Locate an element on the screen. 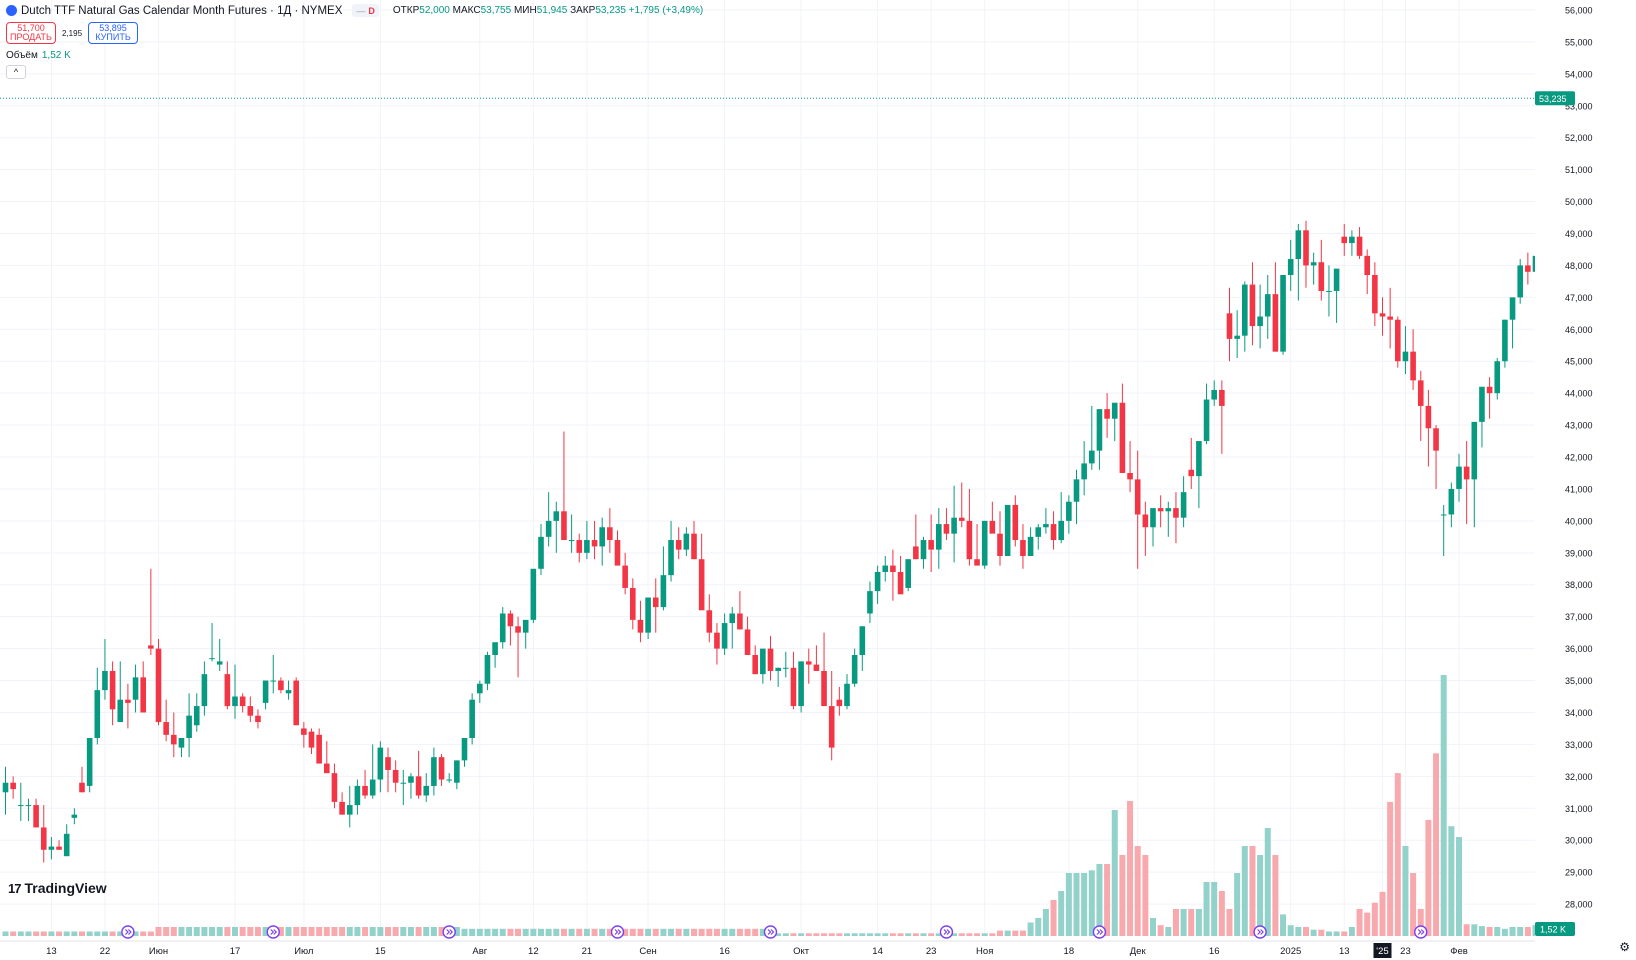  time-tick-label: Июл is located at coordinates (303, 951).